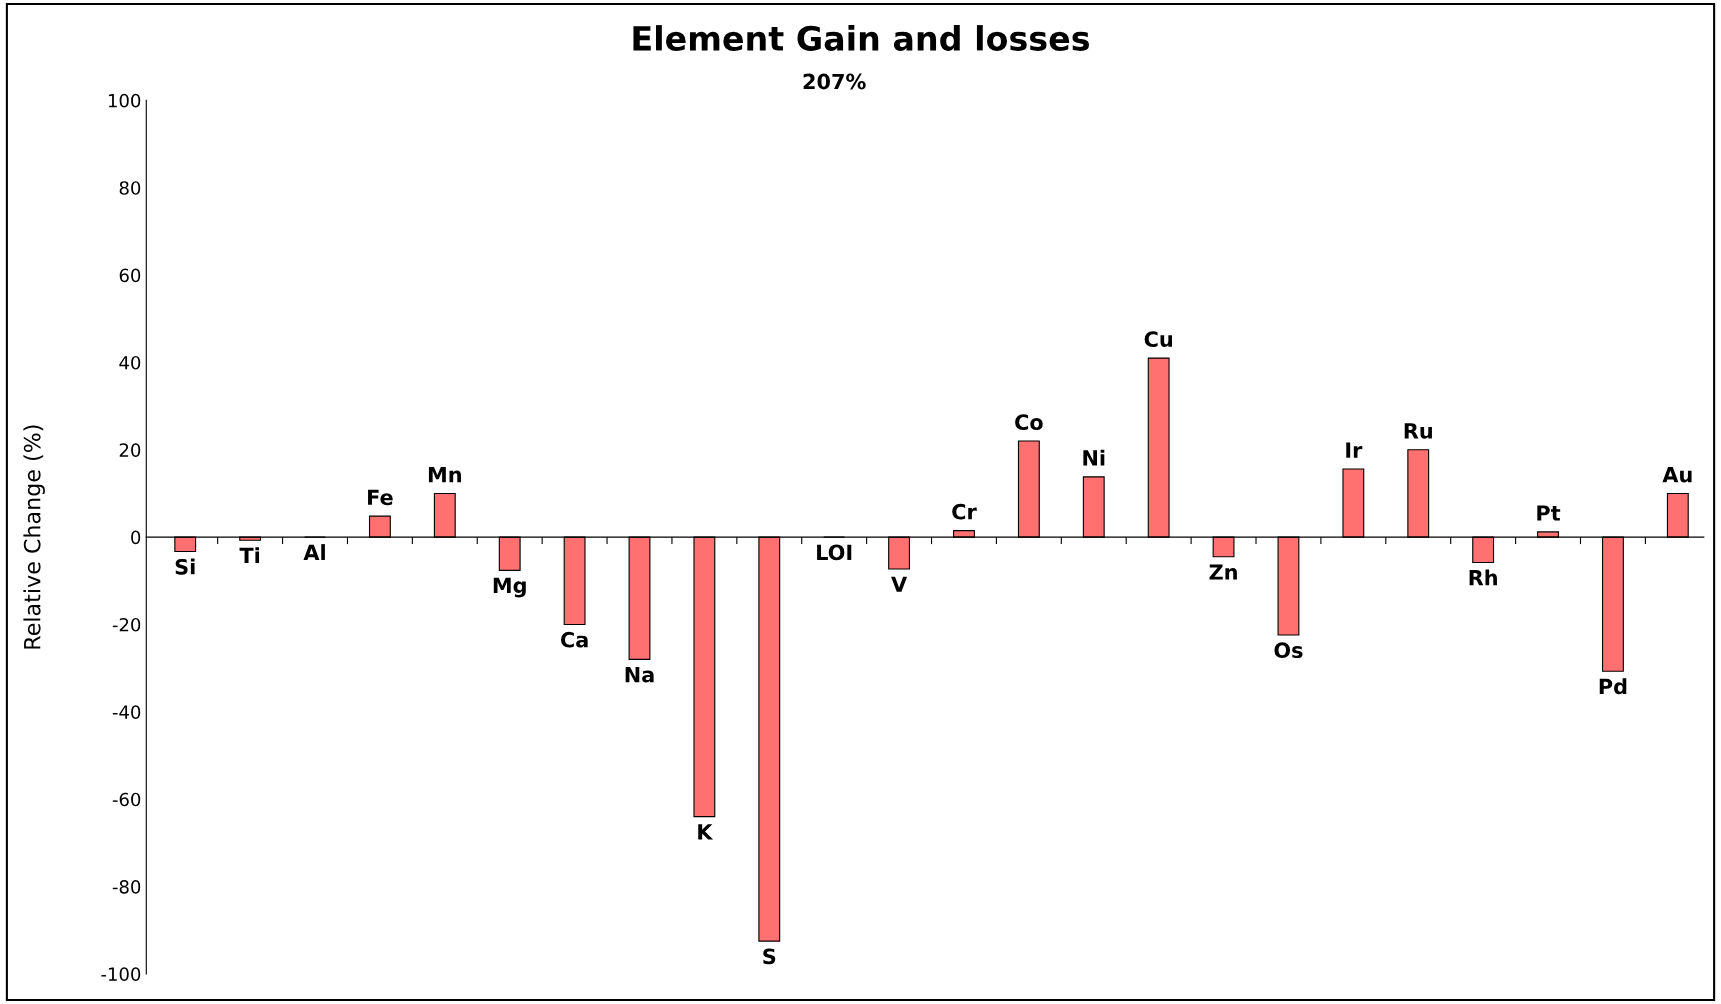 The height and width of the screenshot is (1004, 1721). I want to click on x-tick-label: LOI, so click(834, 552).